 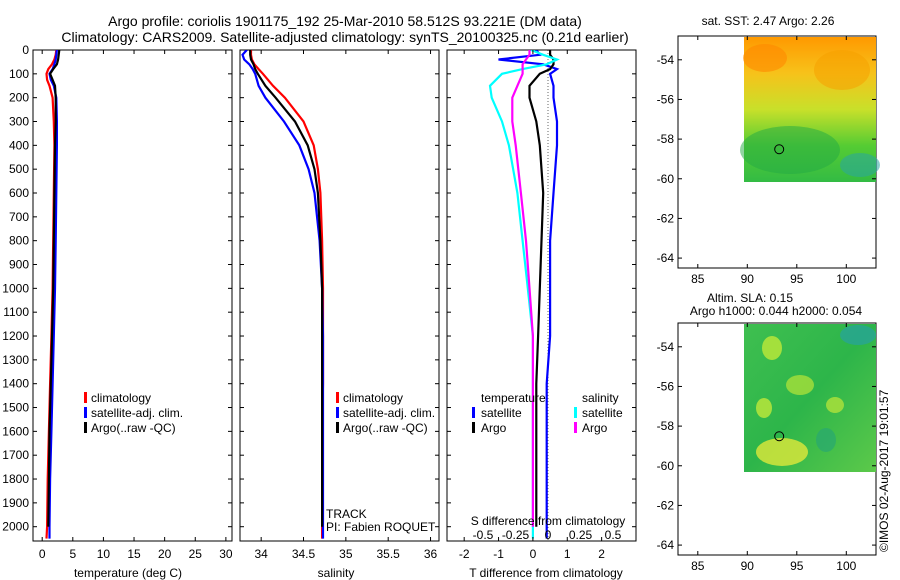 I want to click on t-difference-xlabel: T difference from climatology, so click(x=546, y=573).